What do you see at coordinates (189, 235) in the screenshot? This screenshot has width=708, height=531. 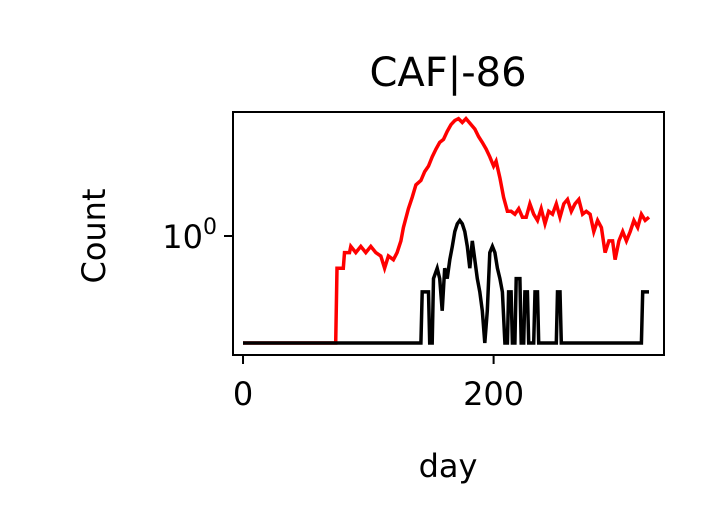 I see `y-tick-label: 100` at bounding box center [189, 235].